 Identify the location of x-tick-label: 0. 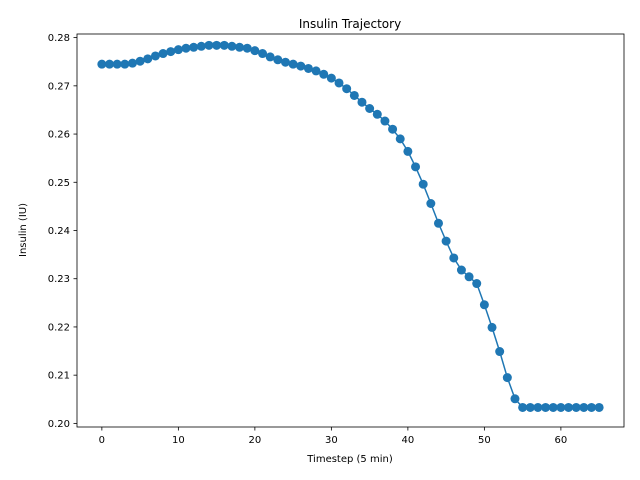
(102, 440).